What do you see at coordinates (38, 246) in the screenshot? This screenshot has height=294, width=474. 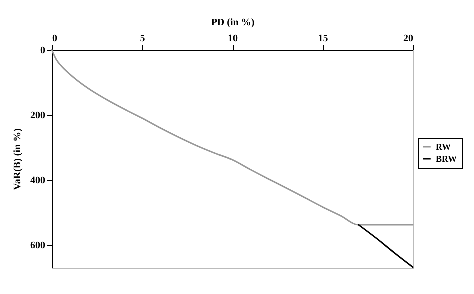 I see `y-tick-label: 600` at bounding box center [38, 246].